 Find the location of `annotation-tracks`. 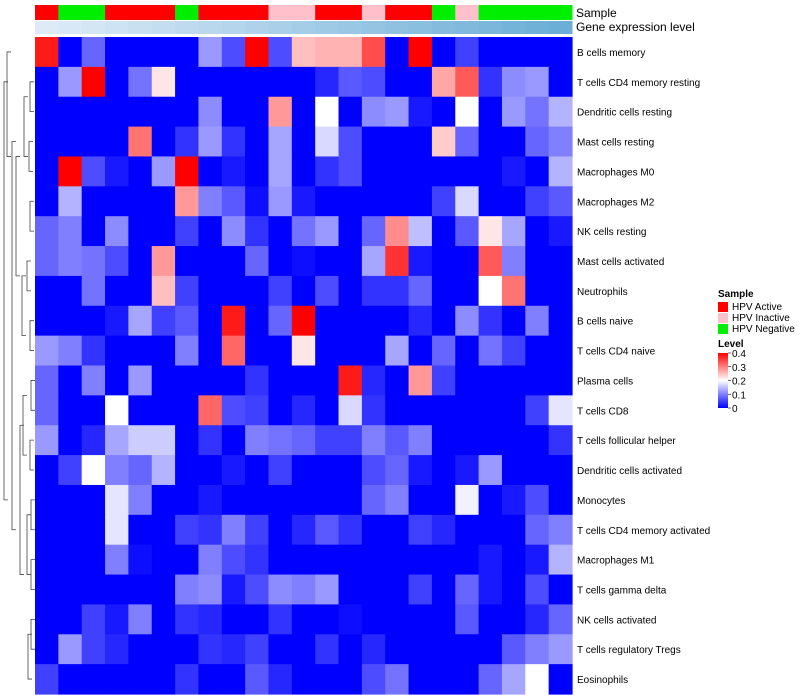

annotation-tracks is located at coordinates (304, 19).